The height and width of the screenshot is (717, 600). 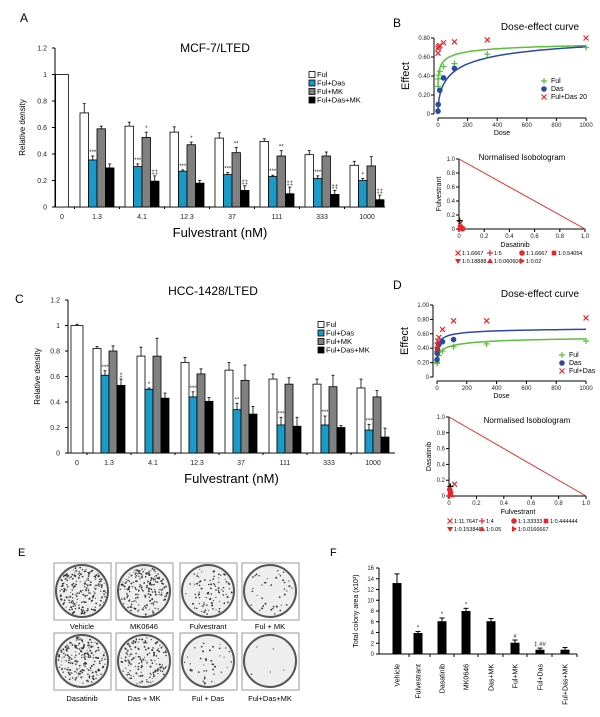 What do you see at coordinates (270, 661) in the screenshot?
I see `colony-plate` at bounding box center [270, 661].